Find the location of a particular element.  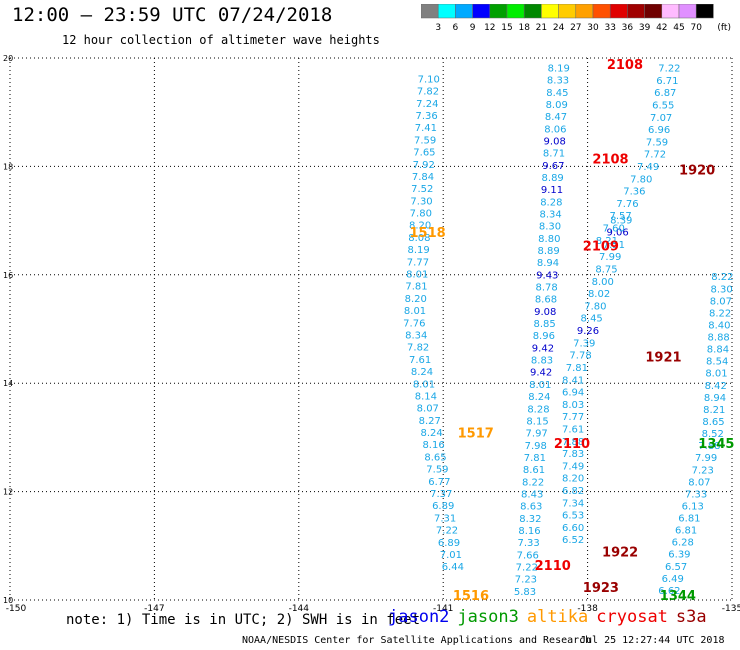

scale-tick-label: 33 is located at coordinates (609, 28).